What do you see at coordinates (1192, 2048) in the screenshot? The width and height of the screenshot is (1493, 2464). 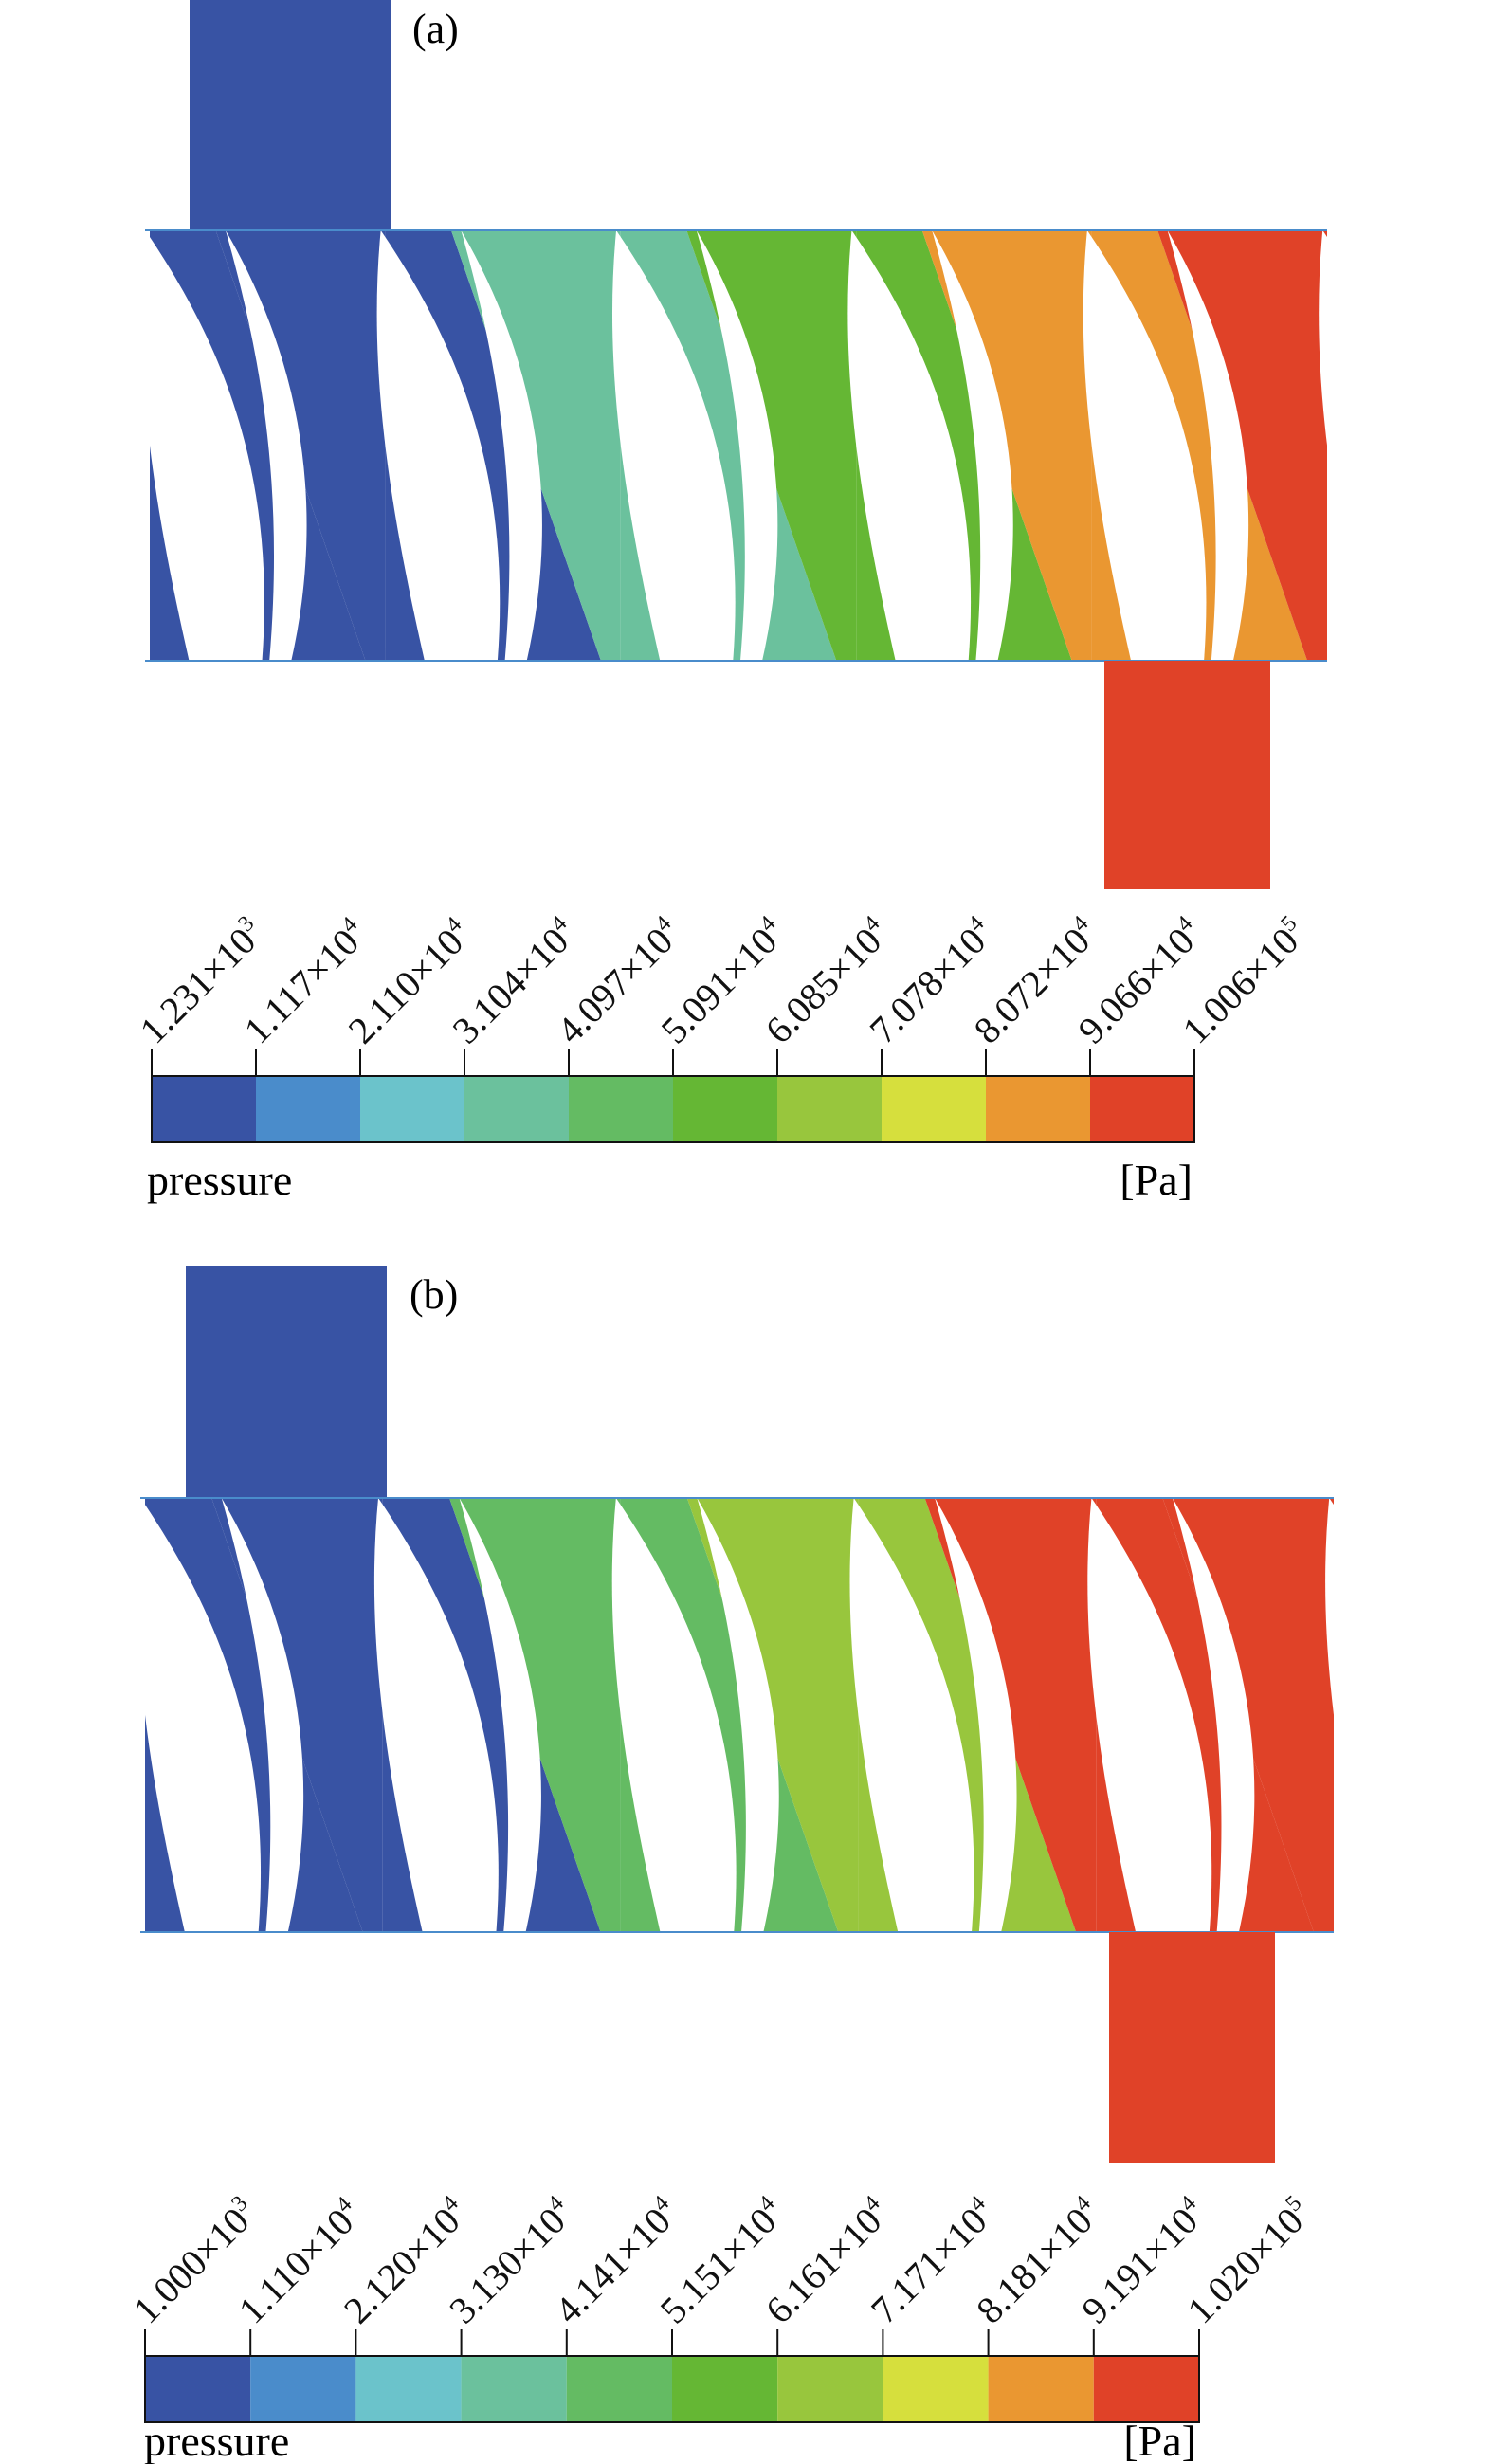 I see `panel-b-outlet-port` at bounding box center [1192, 2048].